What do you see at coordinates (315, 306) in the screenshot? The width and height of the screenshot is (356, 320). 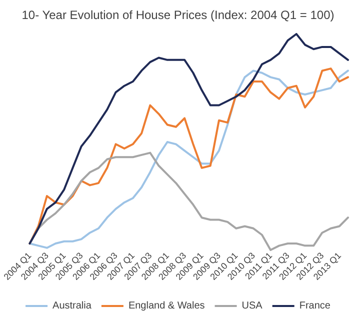 I see `legend-label: France` at bounding box center [315, 306].